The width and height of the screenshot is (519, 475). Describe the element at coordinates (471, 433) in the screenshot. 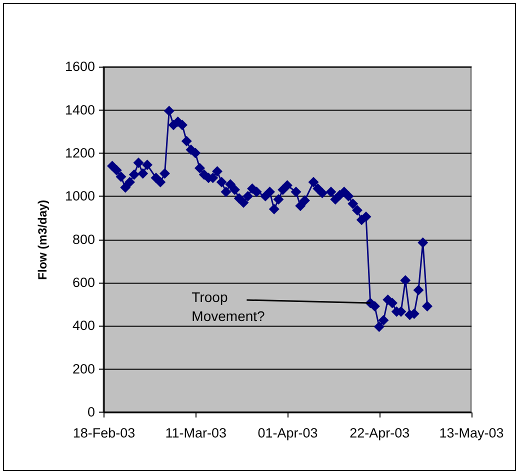

I see `x-tick-label: 13-May-03` at that location.